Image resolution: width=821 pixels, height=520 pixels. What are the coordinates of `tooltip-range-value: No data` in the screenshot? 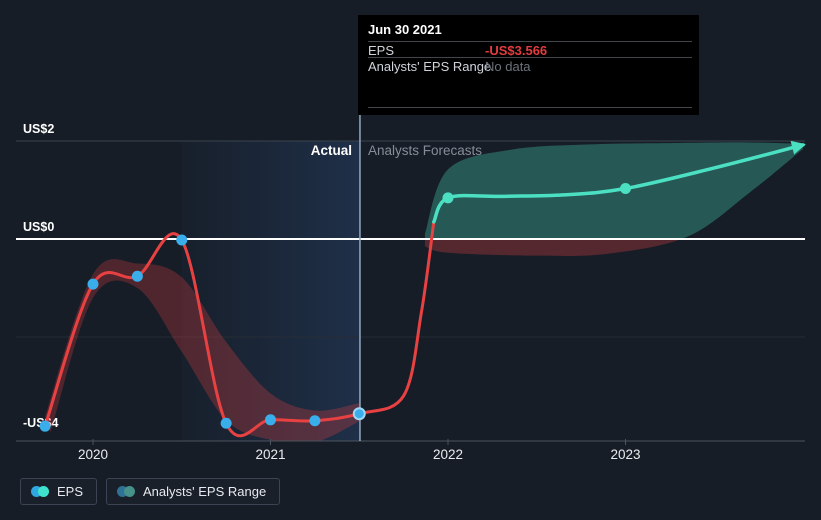 It's located at (508, 66).